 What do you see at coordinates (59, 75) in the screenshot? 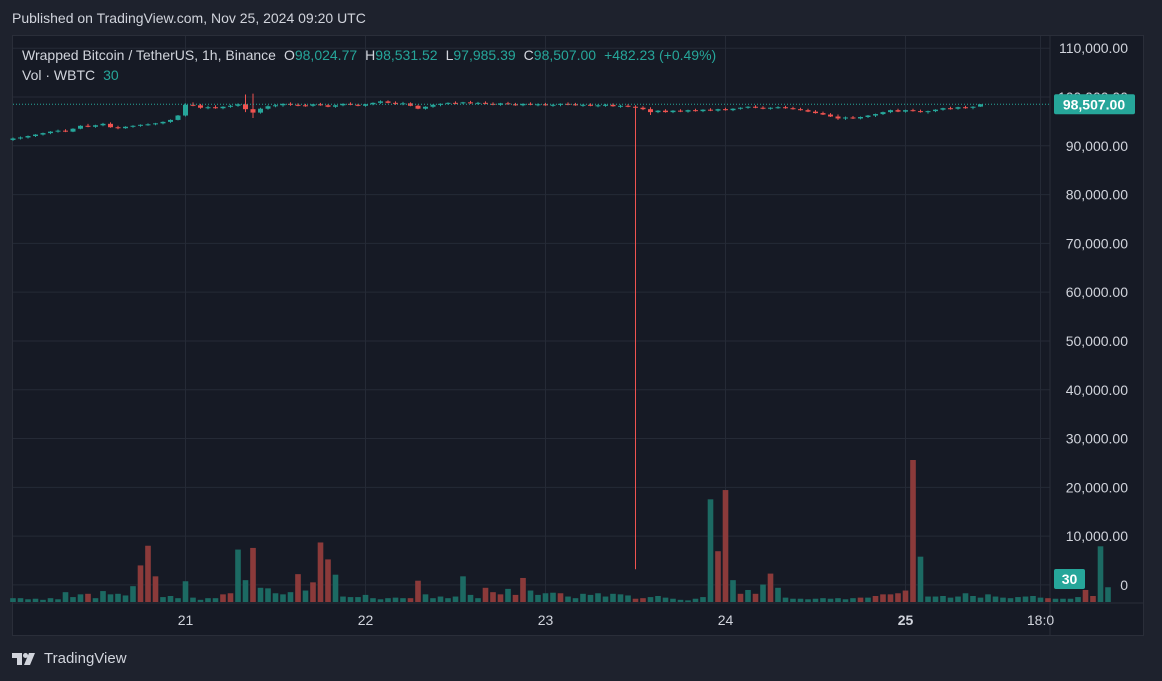
I see `volume-label: Vol · WBTC` at bounding box center [59, 75].